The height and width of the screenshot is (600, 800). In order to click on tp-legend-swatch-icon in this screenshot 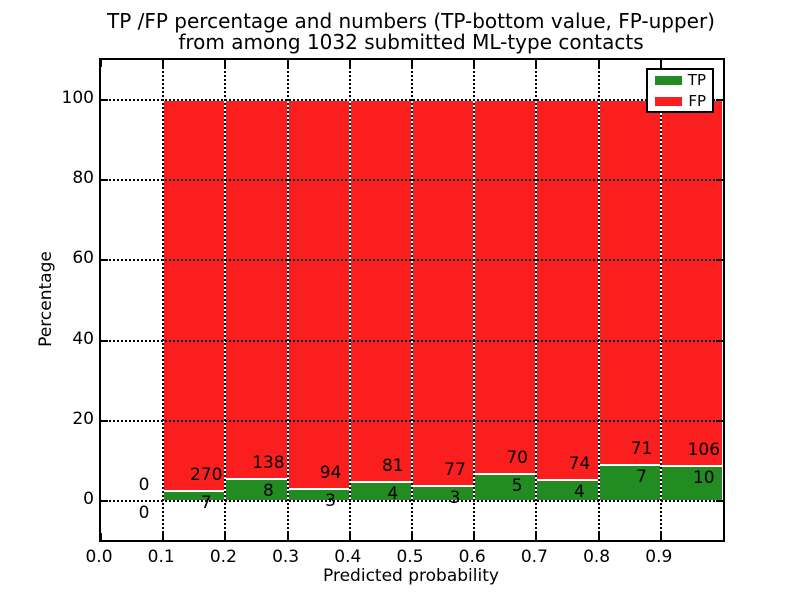, I will do `click(668, 80)`.